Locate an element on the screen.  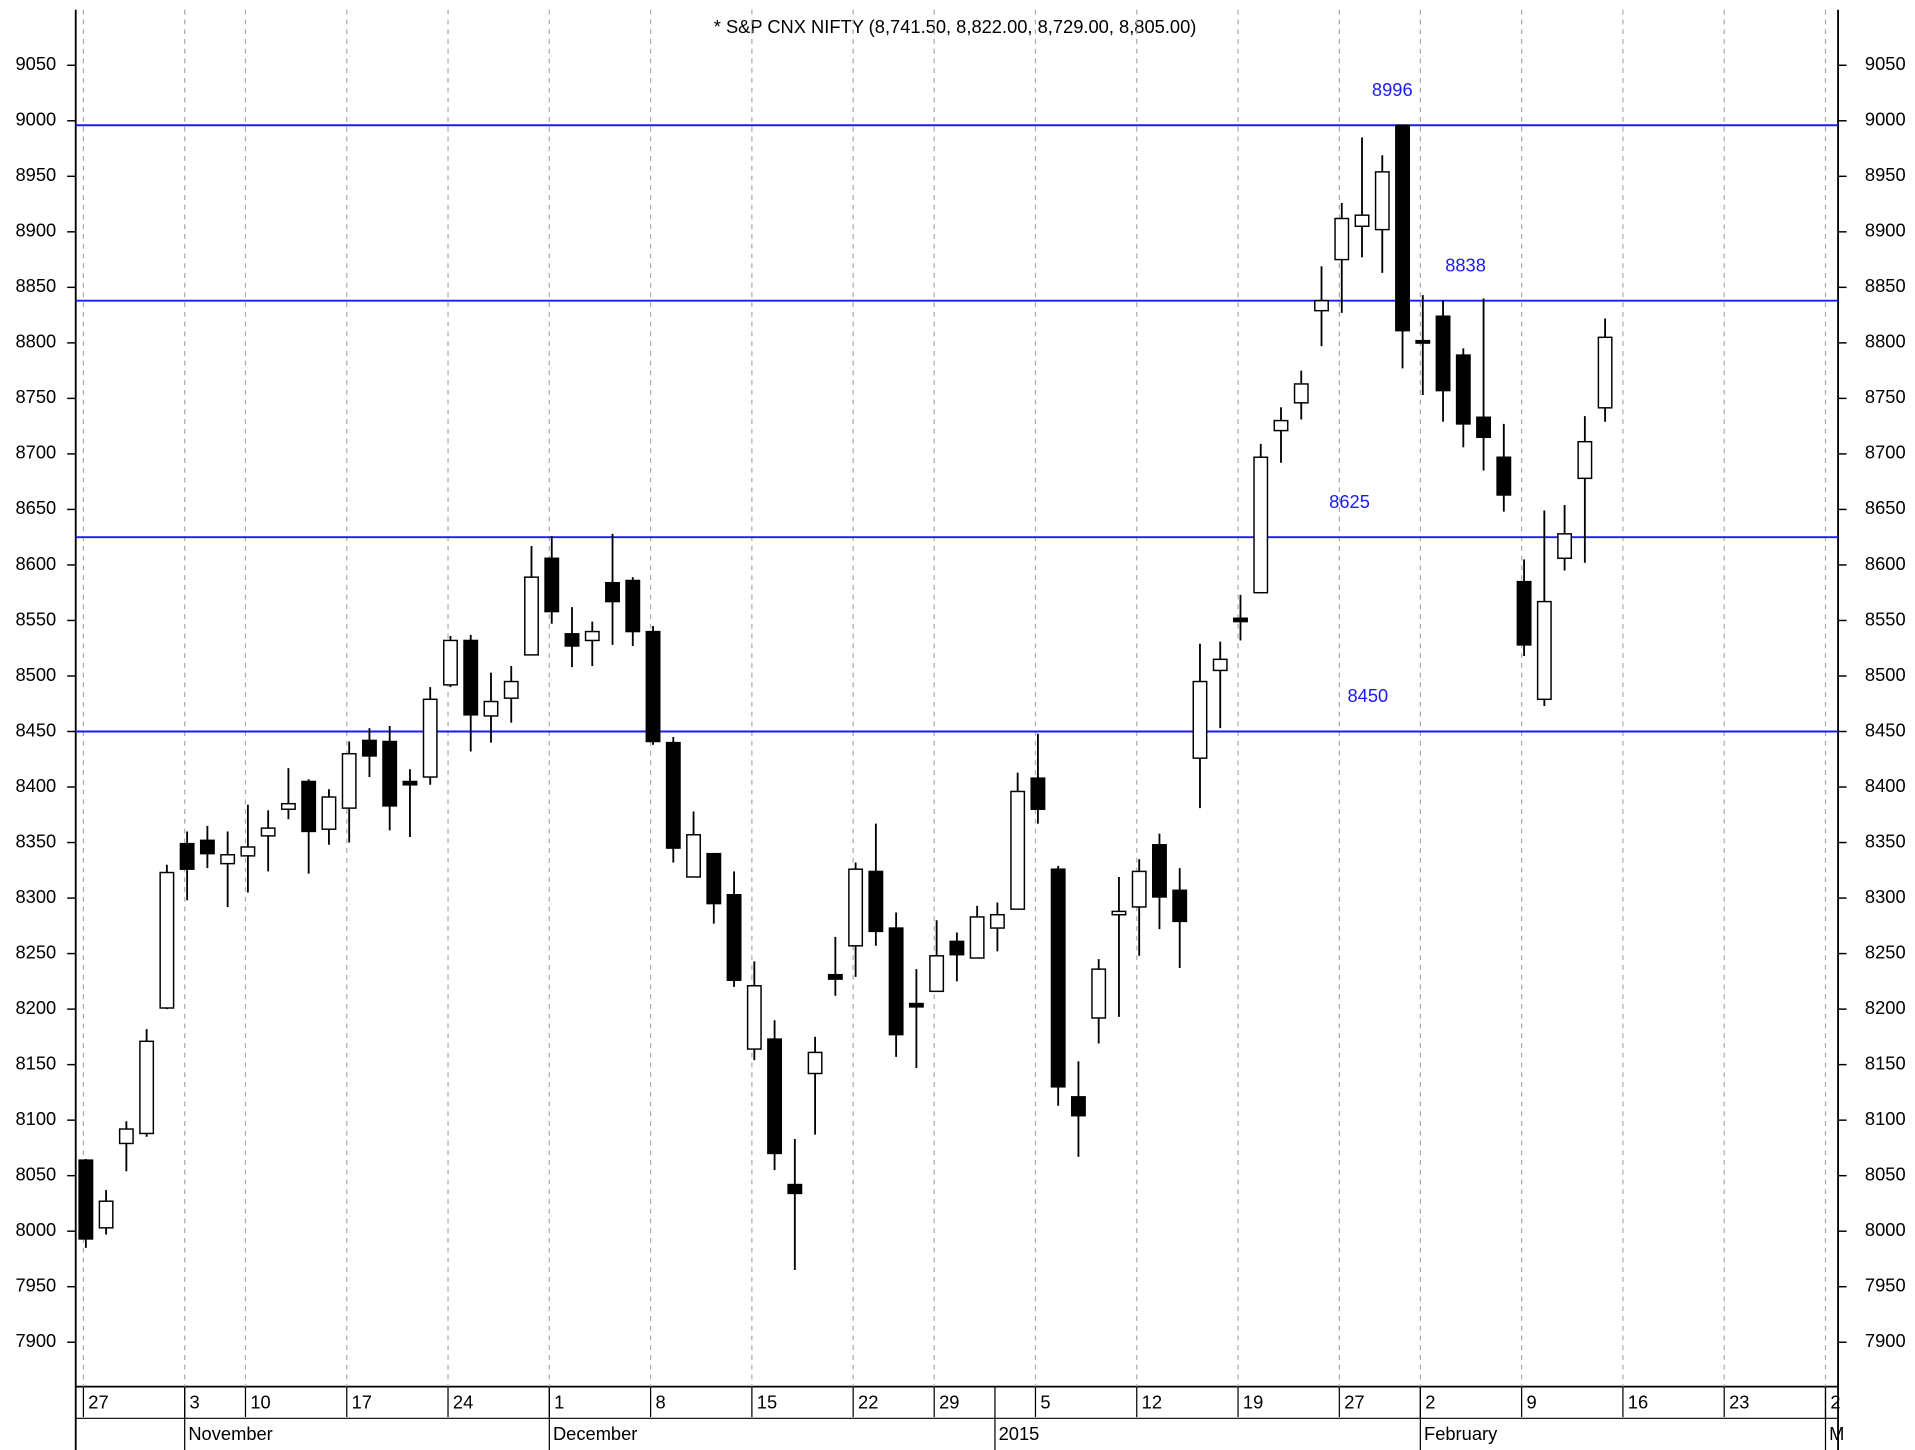
x-tick-label: 22 is located at coordinates (868, 1402).